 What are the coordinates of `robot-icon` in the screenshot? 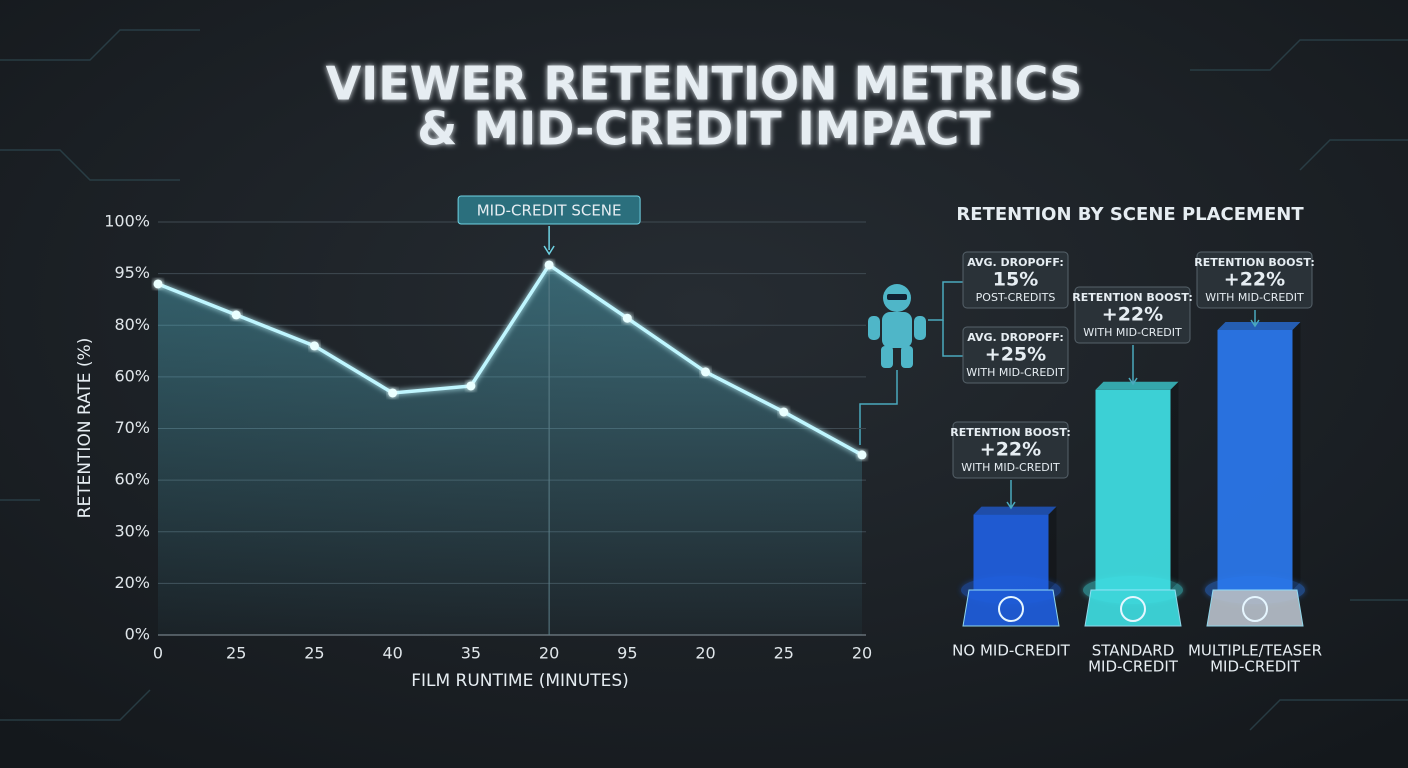 It's located at (897, 326).